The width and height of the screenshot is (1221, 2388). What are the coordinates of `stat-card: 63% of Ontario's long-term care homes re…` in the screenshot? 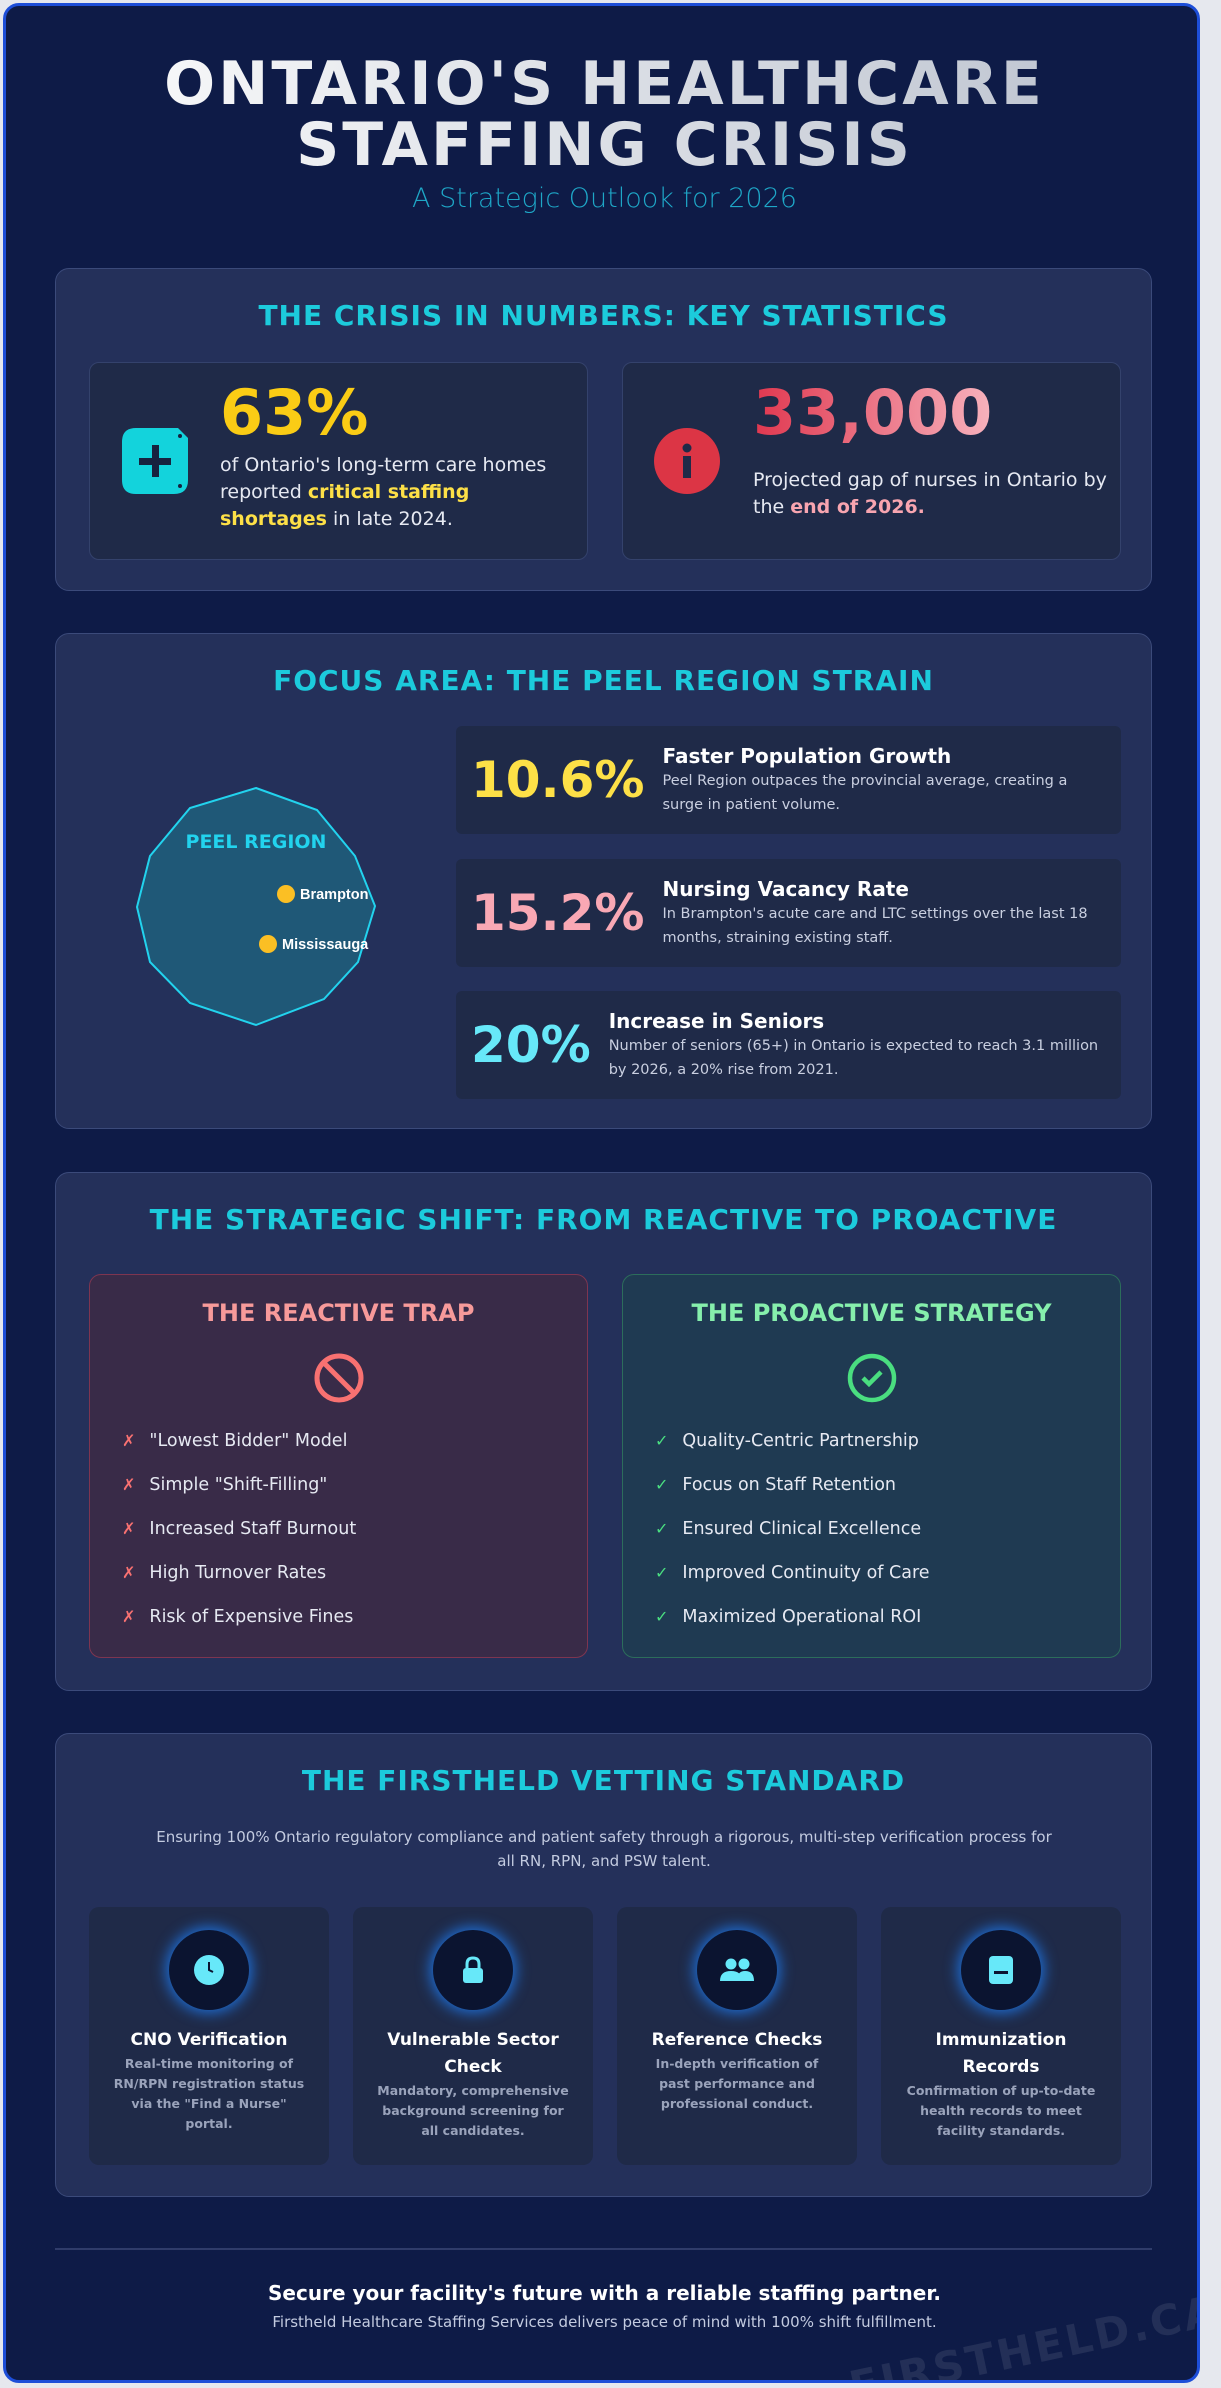 It's located at (338, 461).